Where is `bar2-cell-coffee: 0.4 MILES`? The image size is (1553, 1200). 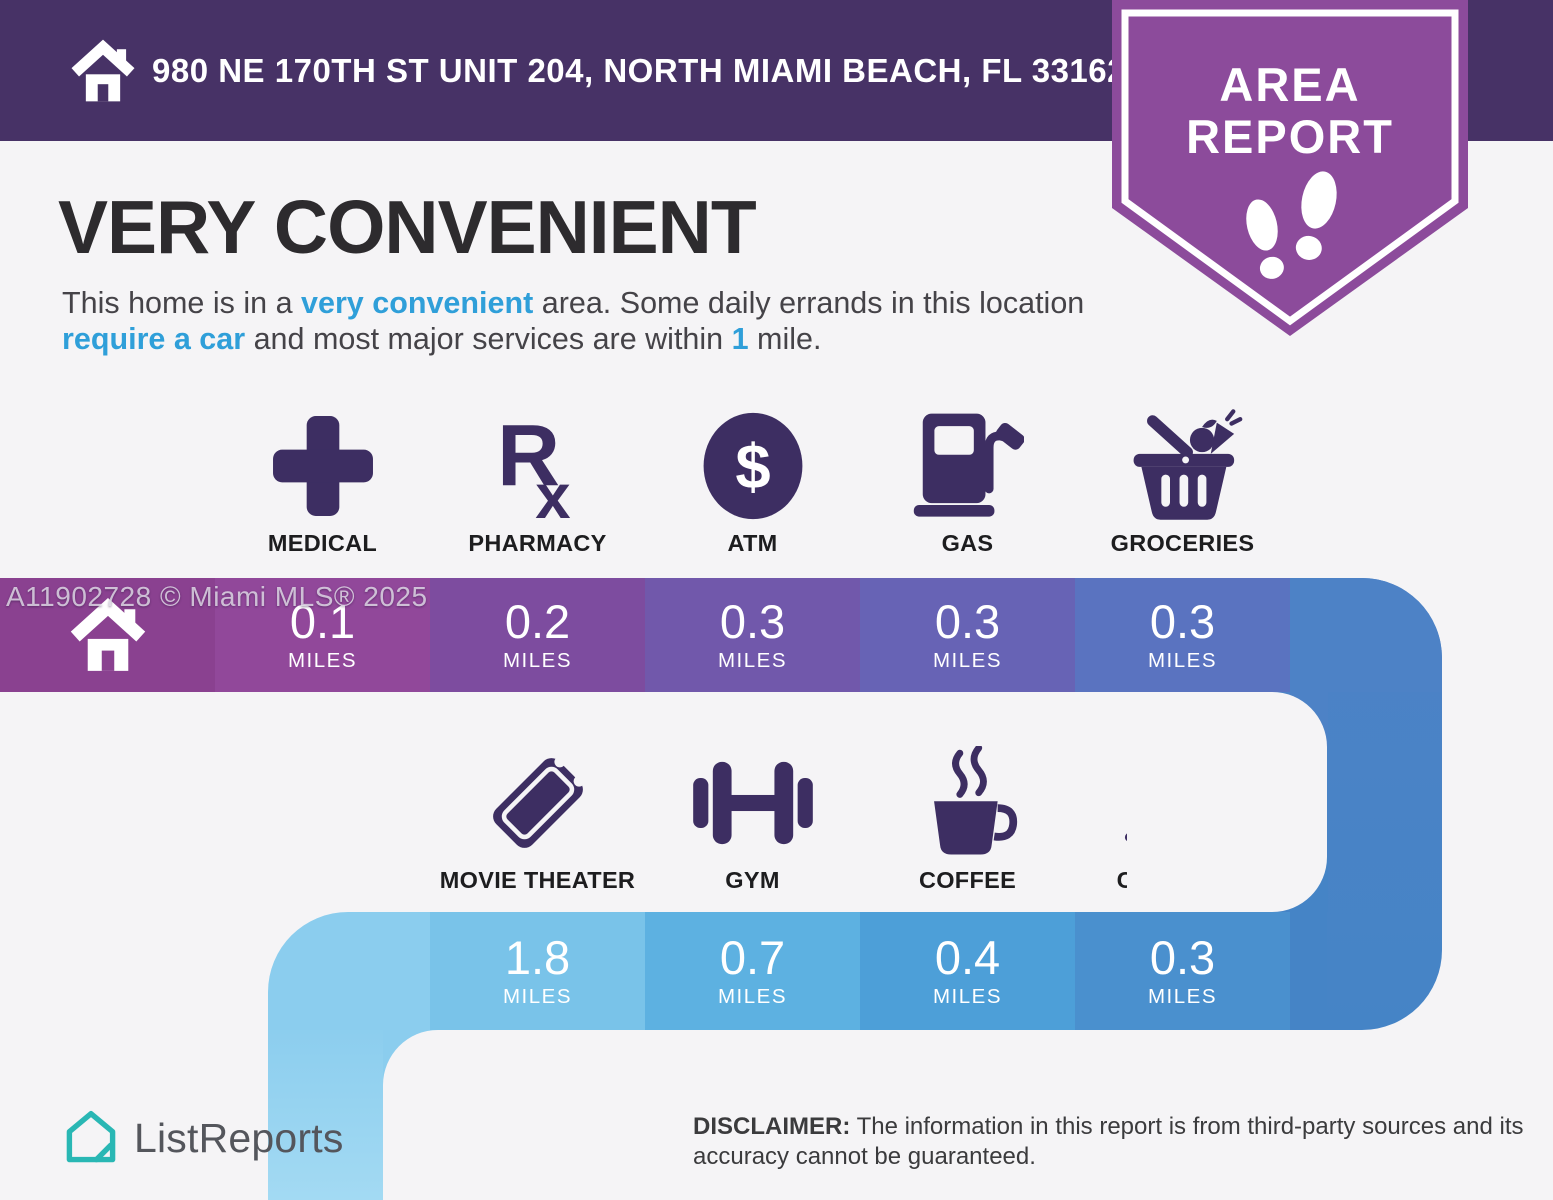
bar2-cell-coffee: 0.4 MILES is located at coordinates (967, 971).